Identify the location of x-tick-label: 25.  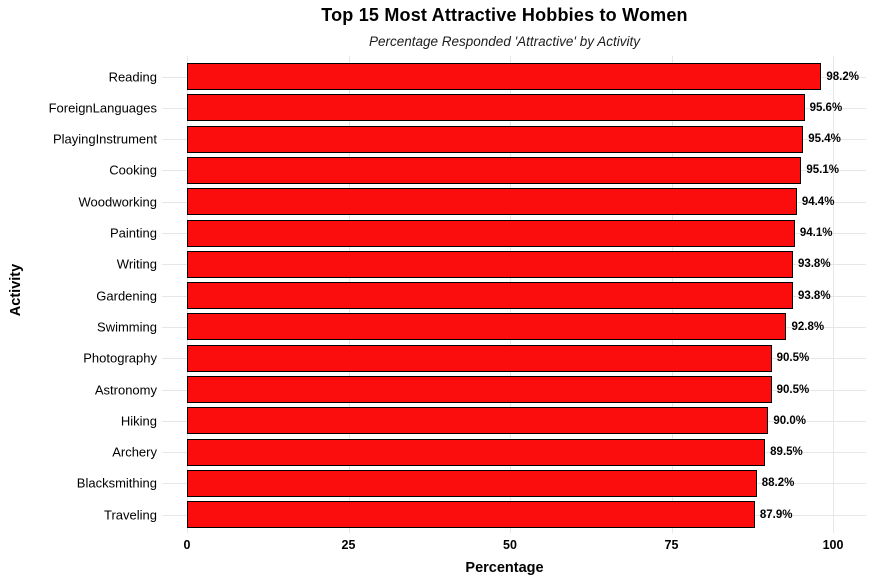
(348, 545).